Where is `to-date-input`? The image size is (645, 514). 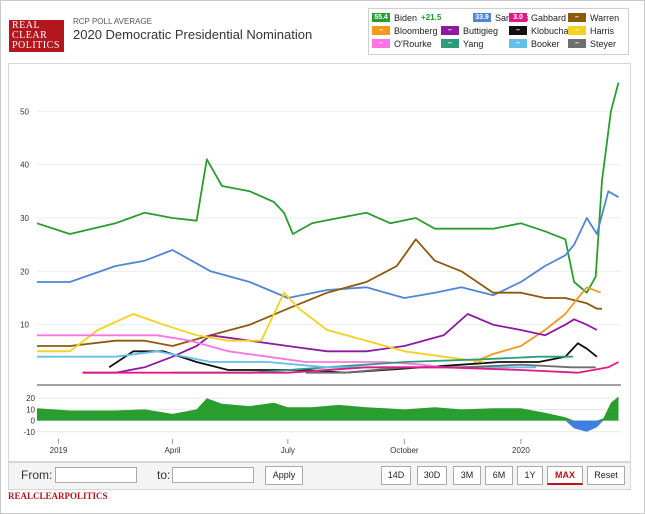 to-date-input is located at coordinates (213, 475).